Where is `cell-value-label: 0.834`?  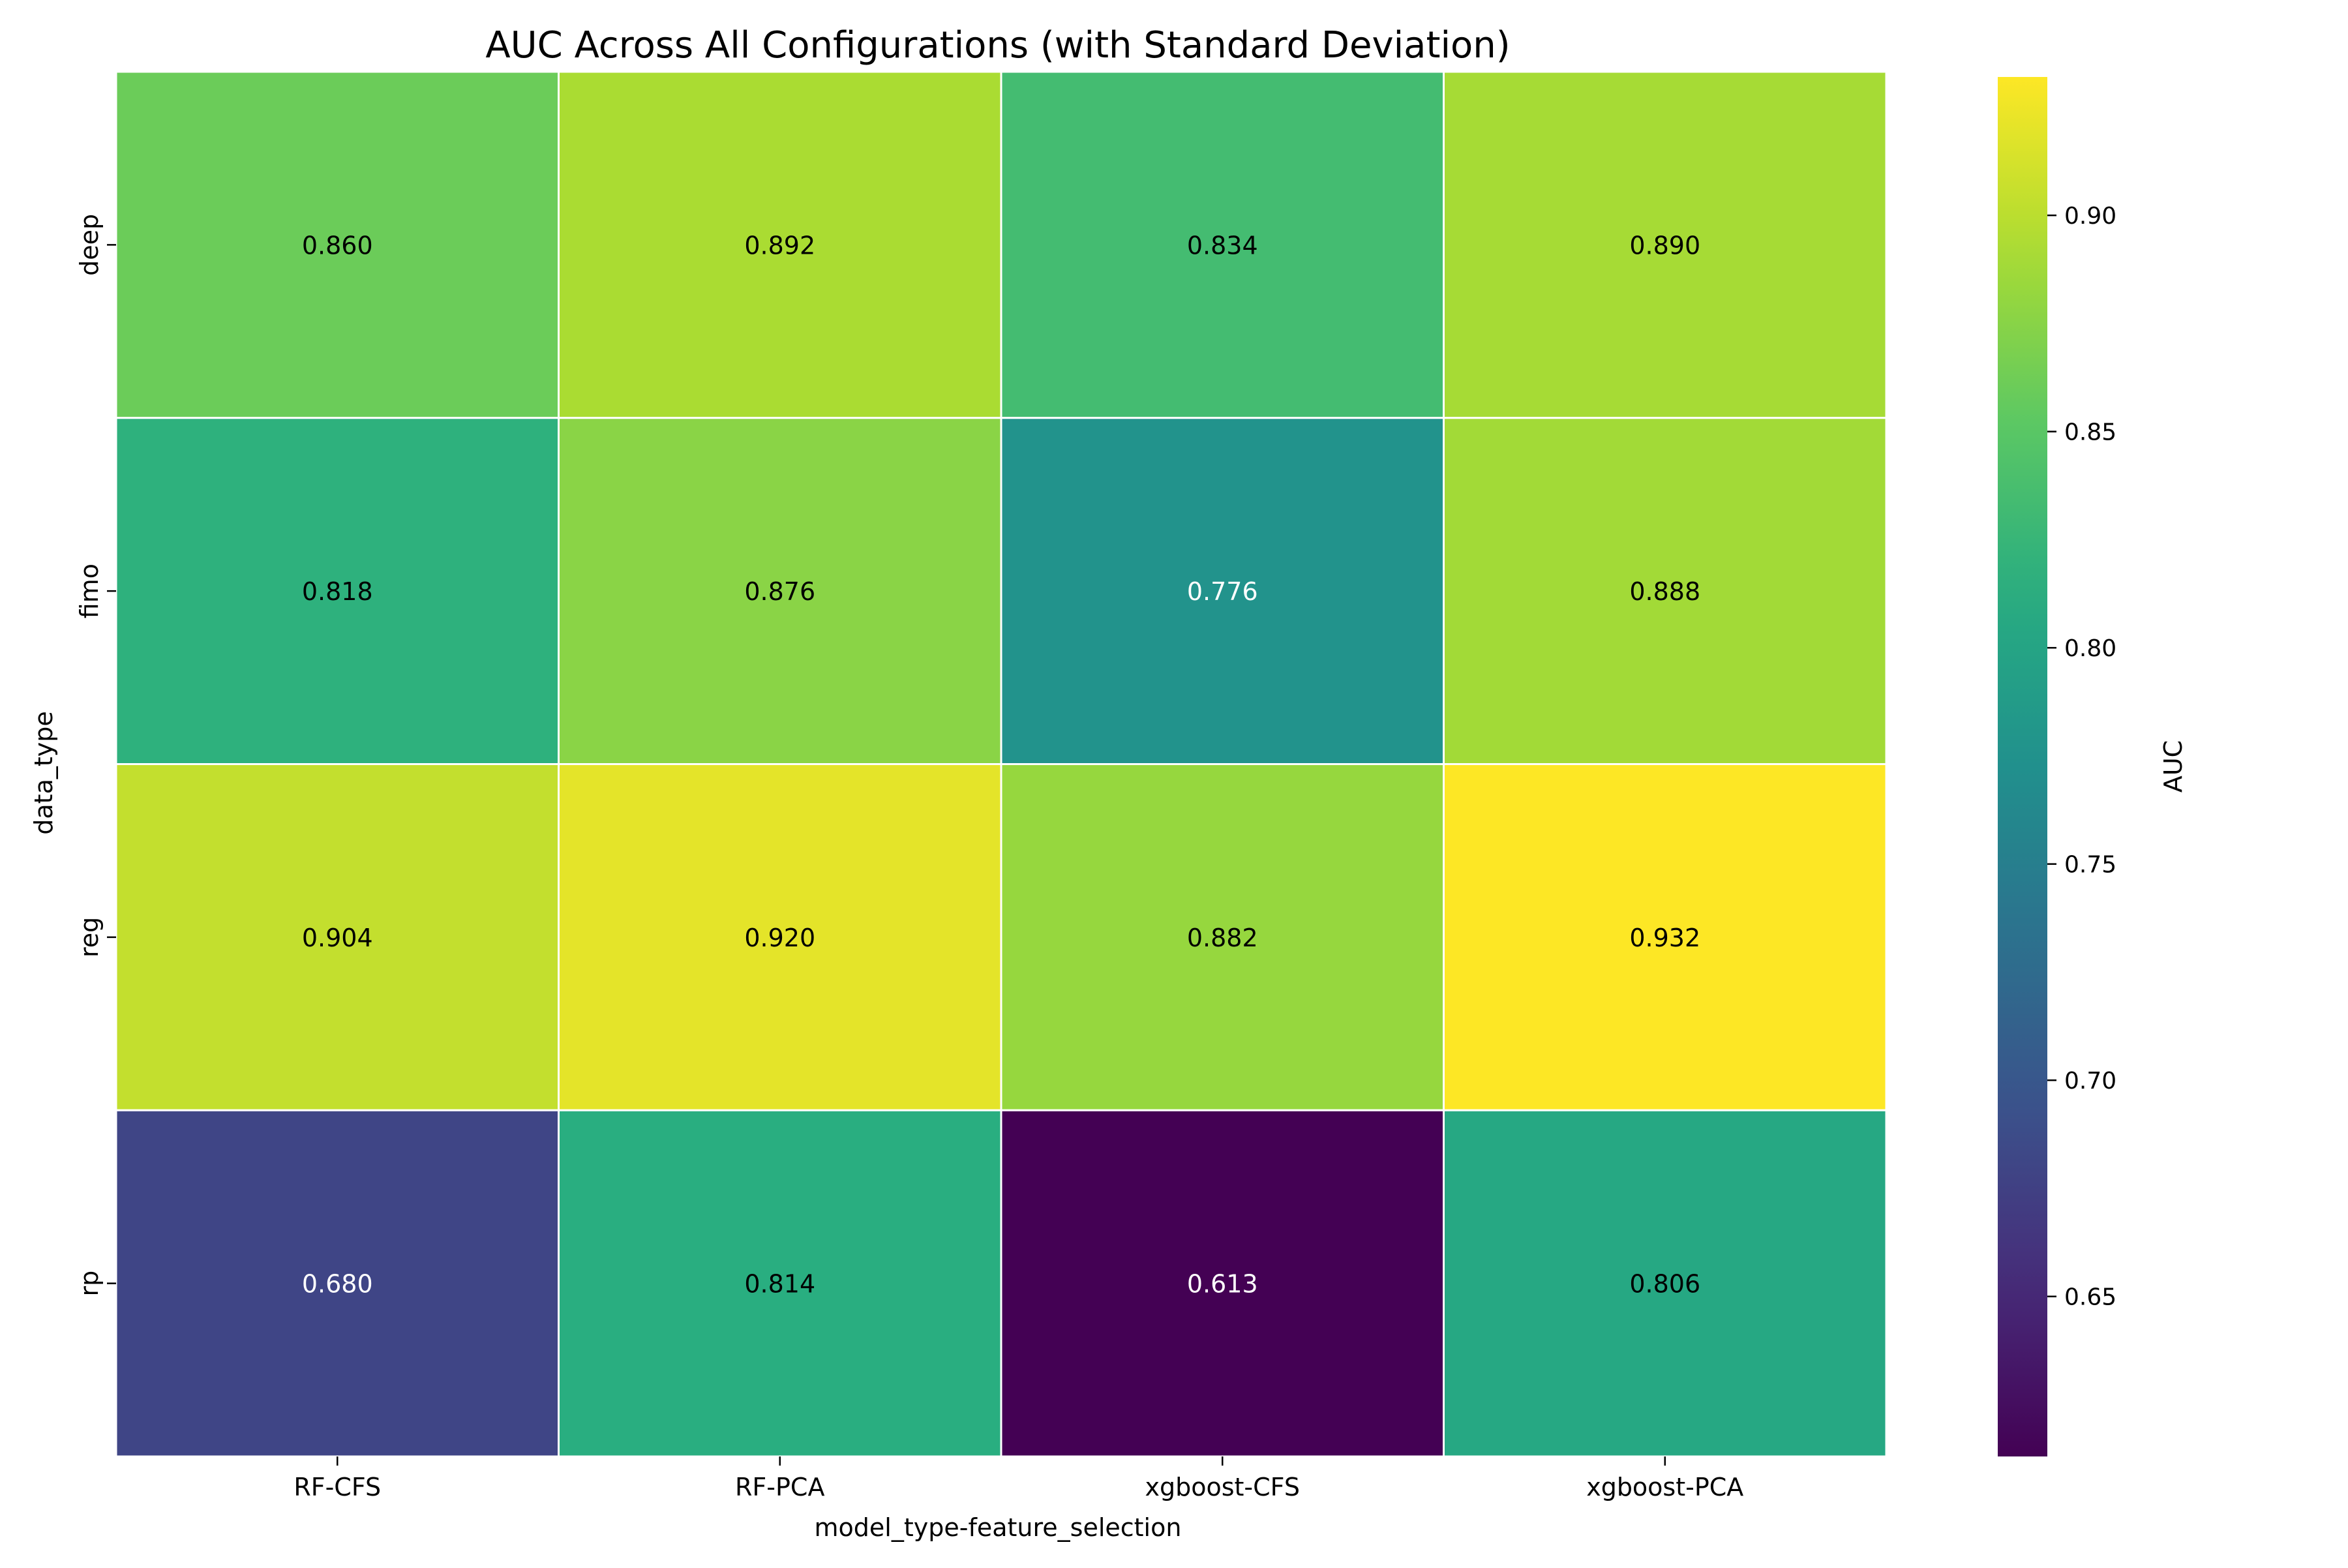
cell-value-label: 0.834 is located at coordinates (1223, 245).